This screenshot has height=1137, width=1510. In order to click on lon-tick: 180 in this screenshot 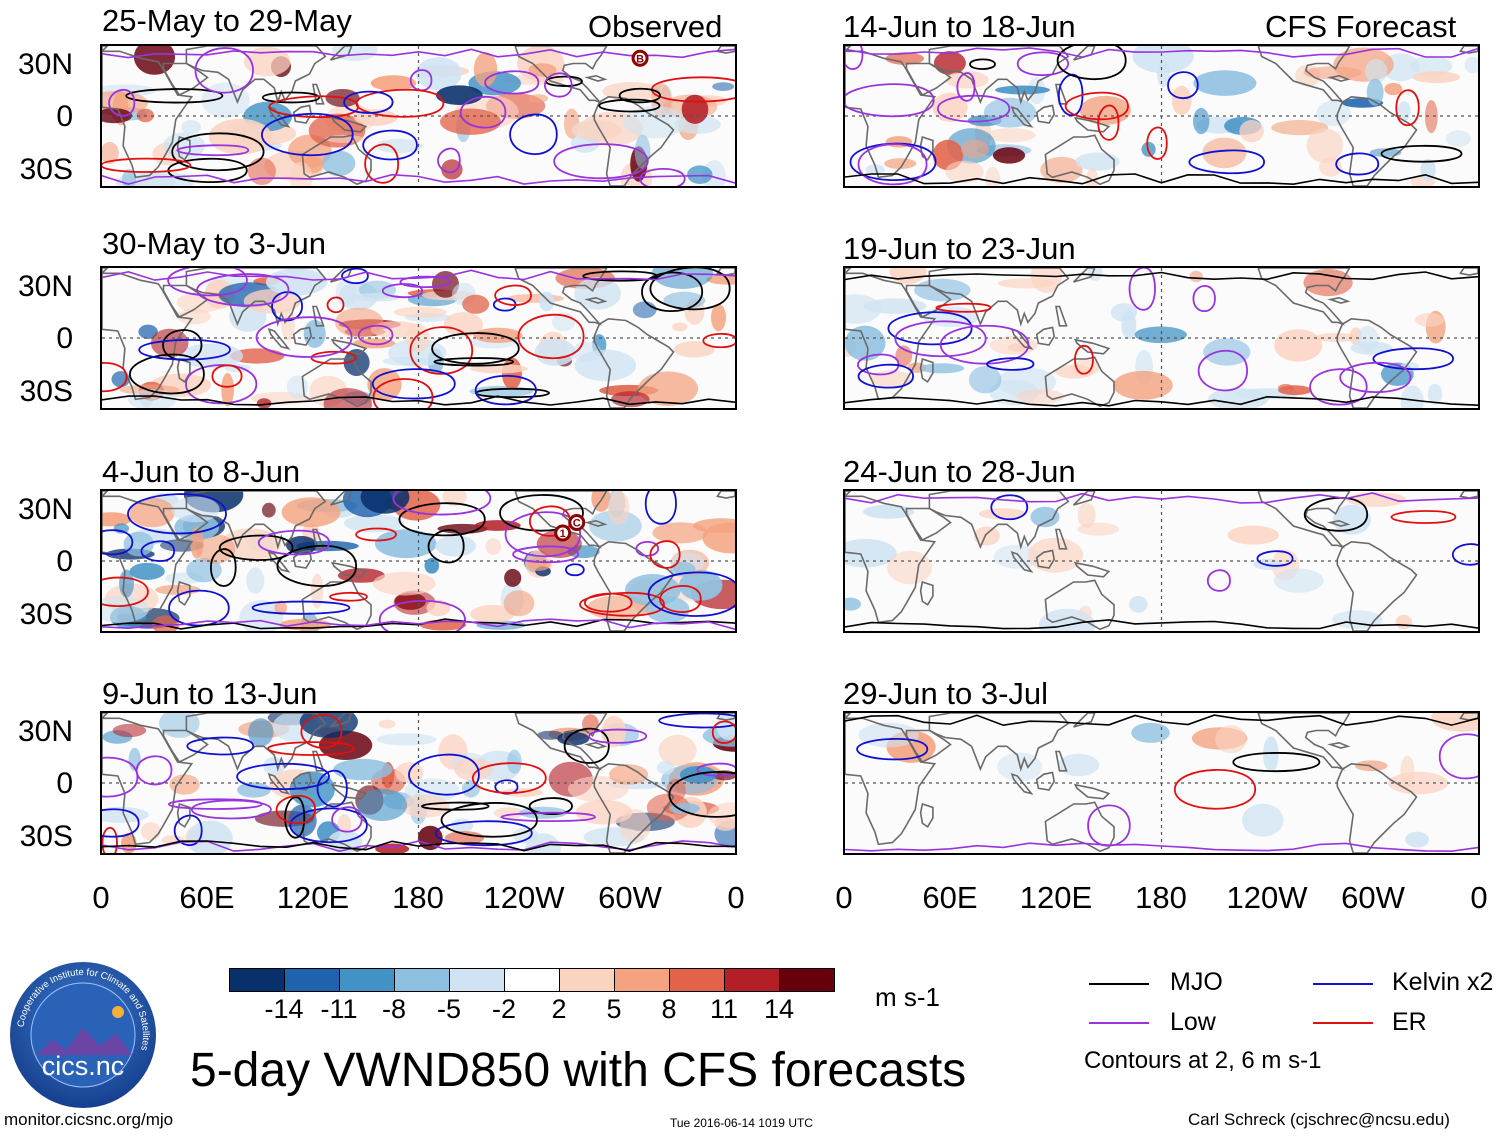, I will do `click(1161, 897)`.